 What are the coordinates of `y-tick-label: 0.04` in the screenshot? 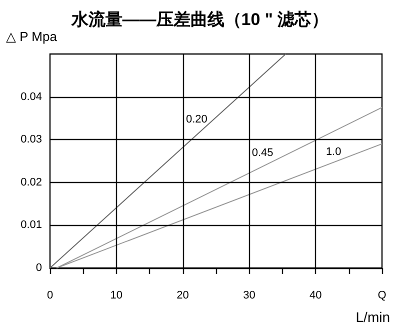 It's located at (31, 96).